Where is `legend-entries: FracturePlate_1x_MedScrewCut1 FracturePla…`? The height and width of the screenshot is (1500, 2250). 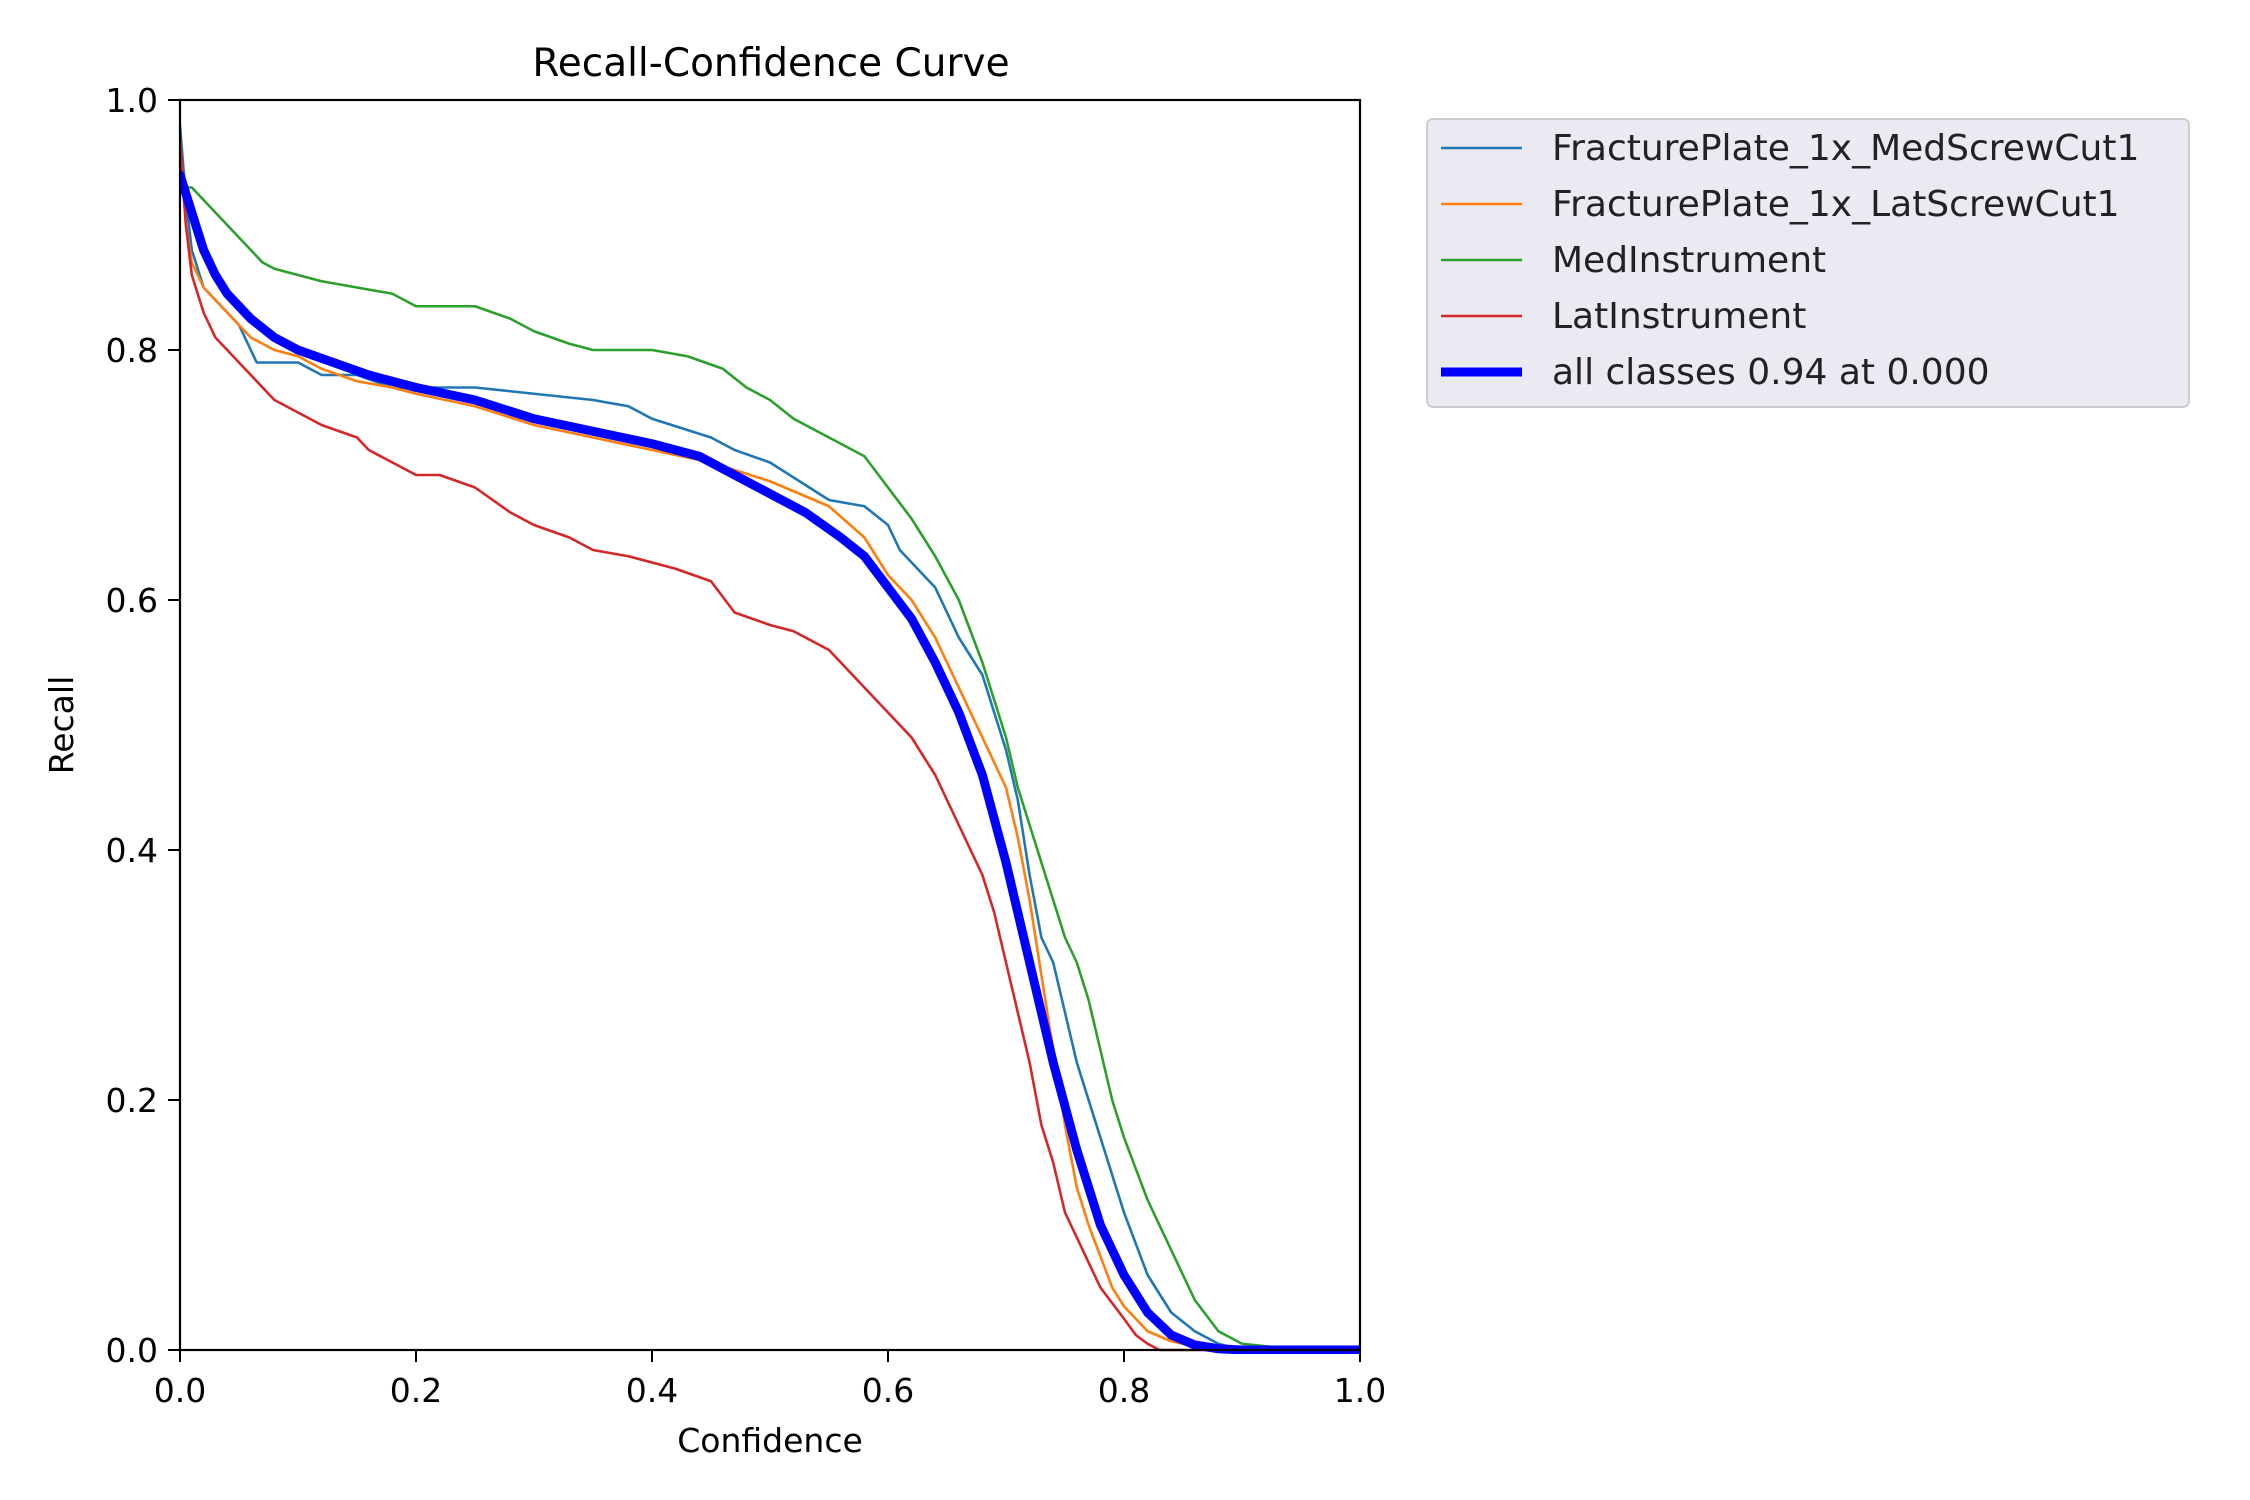
legend-entries: FracturePlate_1x_MedScrewCut1 FracturePla… is located at coordinates (1790, 260).